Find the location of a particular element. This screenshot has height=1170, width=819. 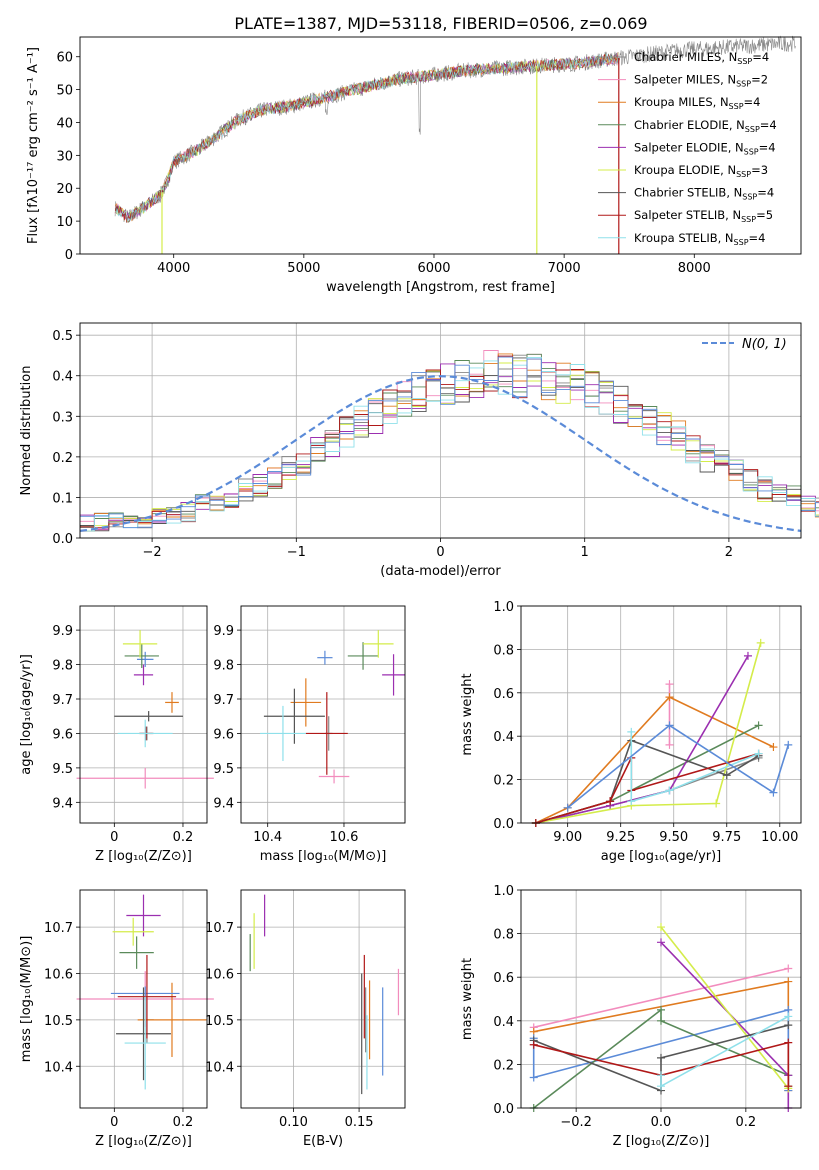

age_vs_mass-ytick-label: 9.7 is located at coordinates (223, 700).